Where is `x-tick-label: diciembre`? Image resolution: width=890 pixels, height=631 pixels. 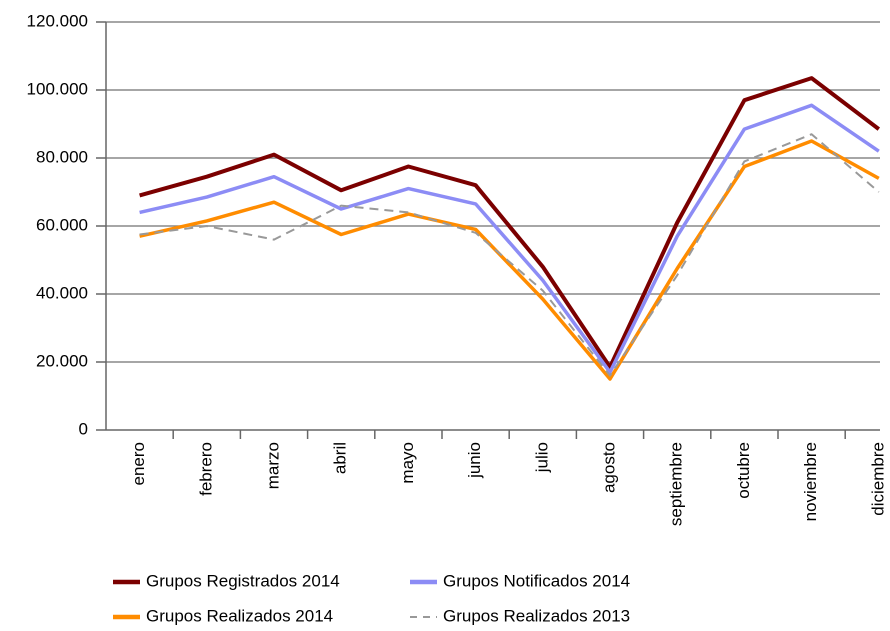
x-tick-label: diciembre is located at coordinates (877, 479).